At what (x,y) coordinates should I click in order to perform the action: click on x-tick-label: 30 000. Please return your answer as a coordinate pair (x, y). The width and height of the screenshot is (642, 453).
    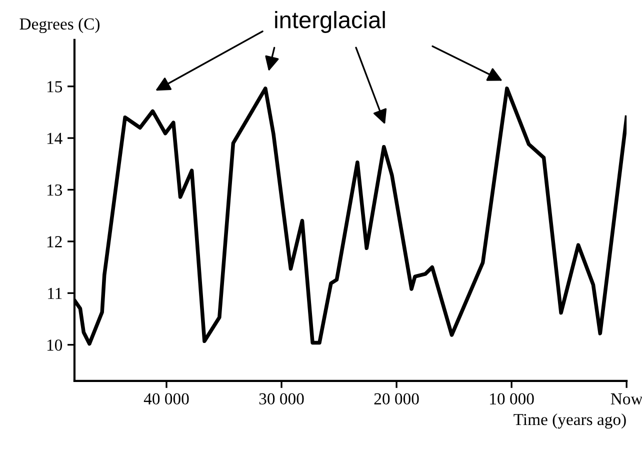
    Looking at the image, I should click on (281, 399).